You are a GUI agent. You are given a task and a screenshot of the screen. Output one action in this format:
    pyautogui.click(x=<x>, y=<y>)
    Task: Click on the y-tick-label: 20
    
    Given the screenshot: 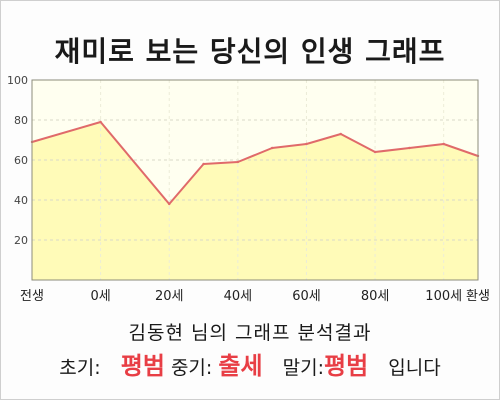 What is the action you would take?
    pyautogui.click(x=21, y=240)
    